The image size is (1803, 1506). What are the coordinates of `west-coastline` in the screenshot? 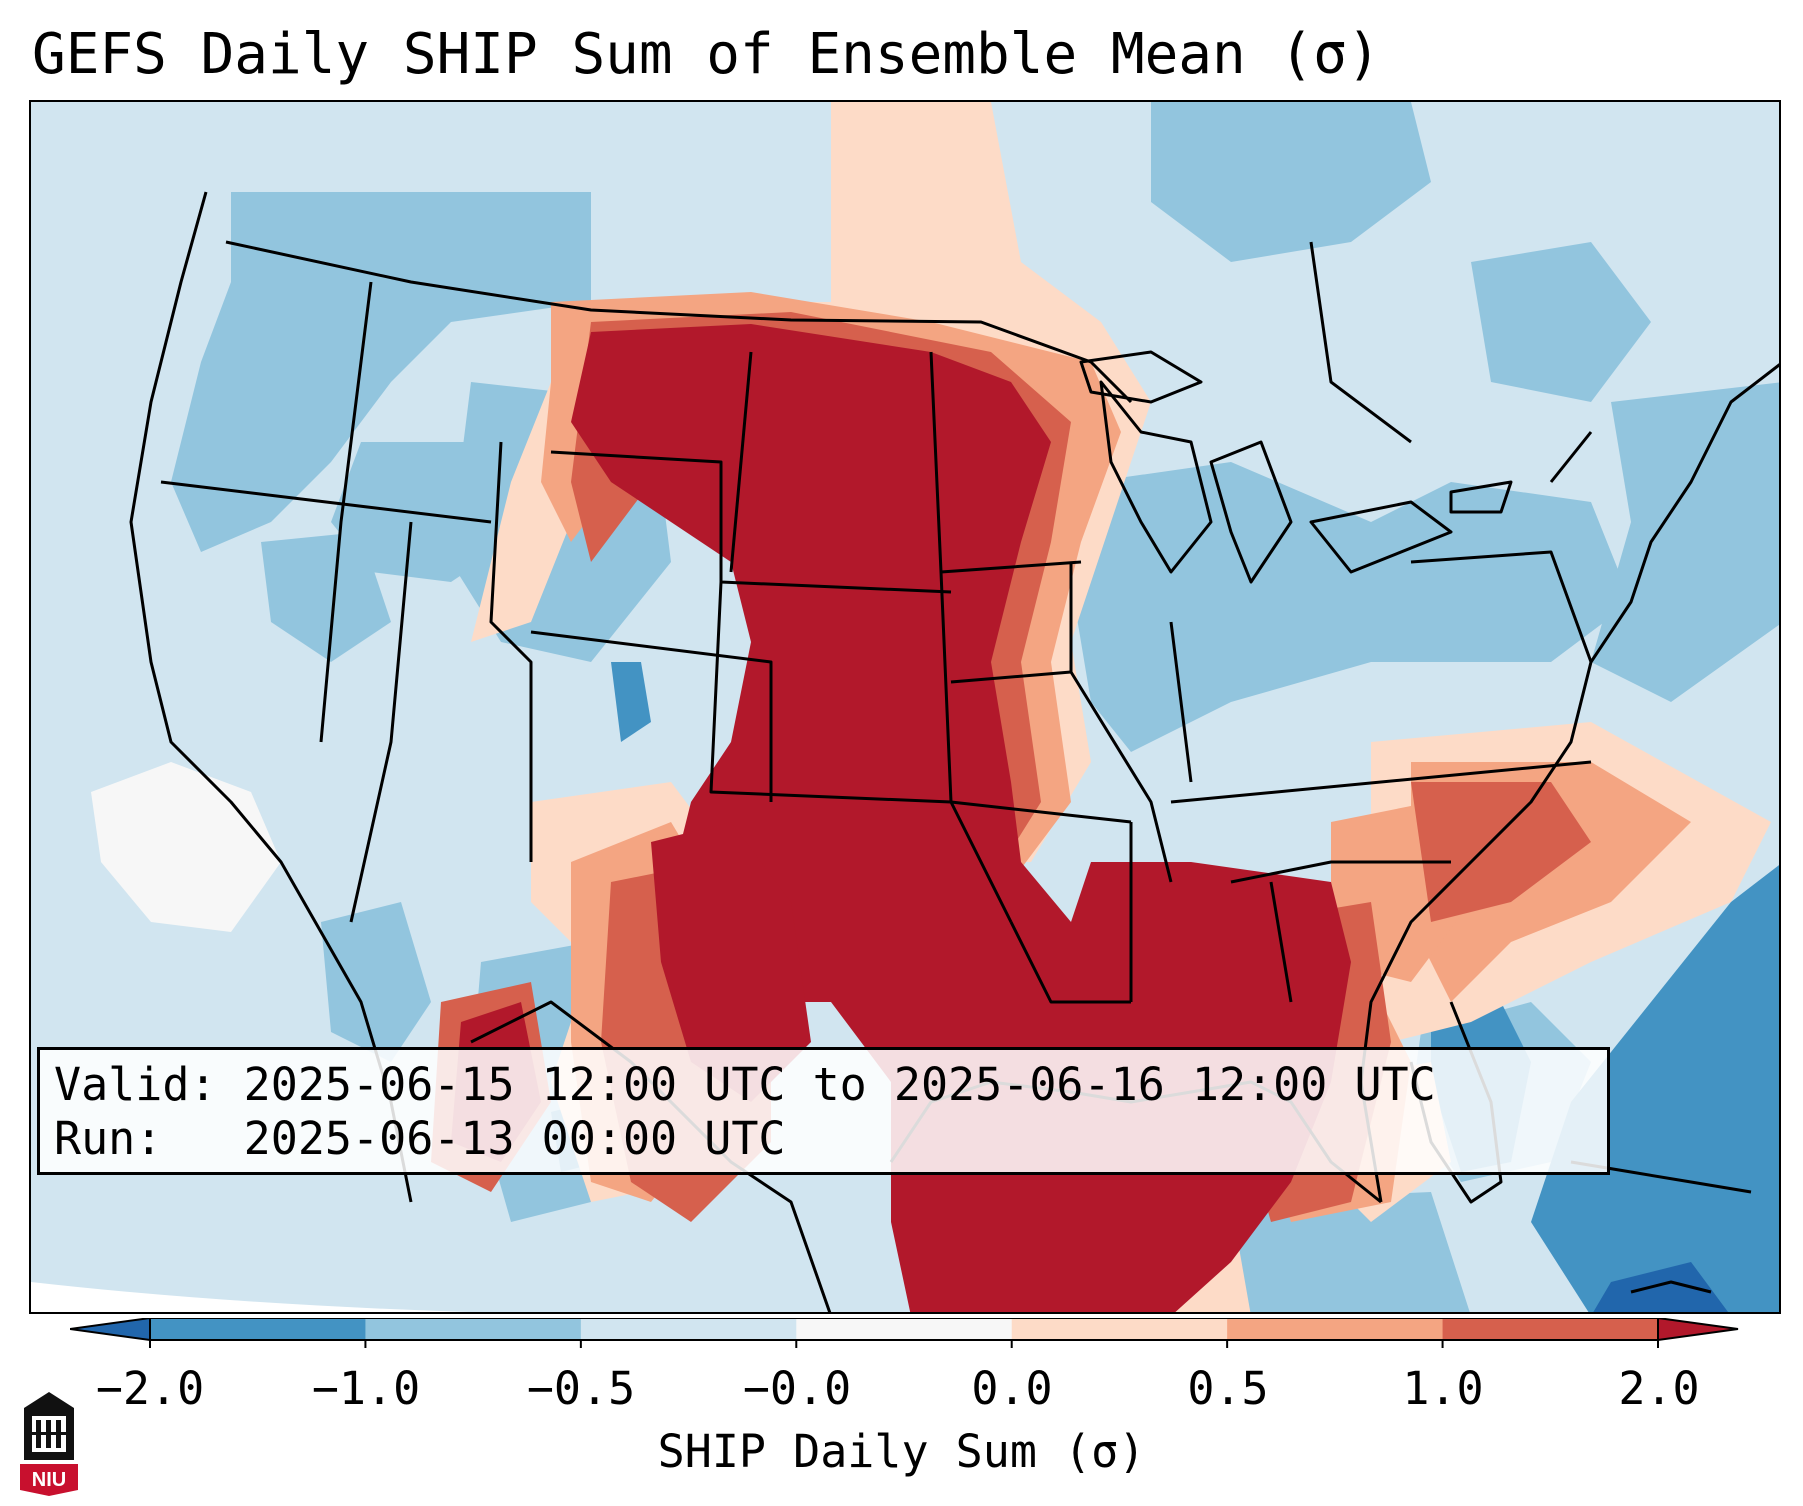 It's located at (271, 697).